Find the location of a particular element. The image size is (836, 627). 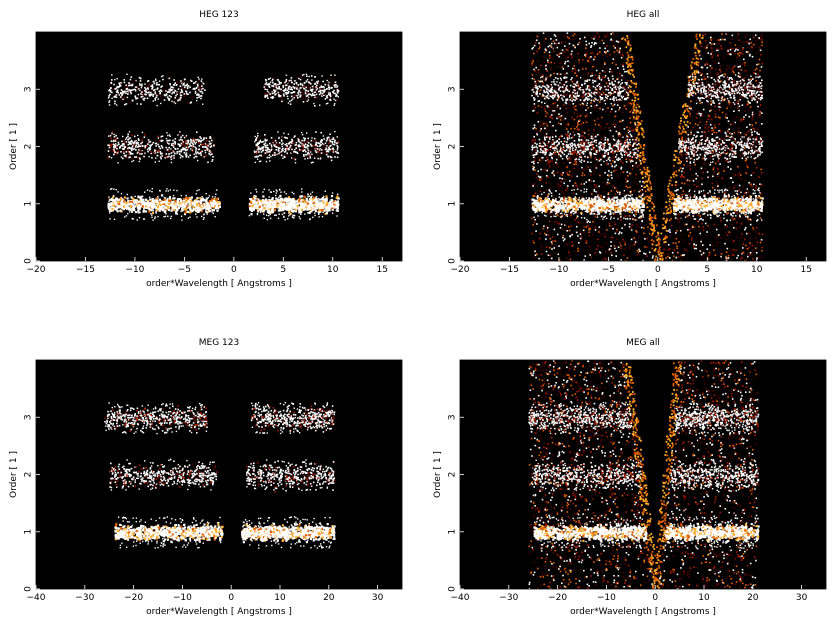

x-tick-label: −15 is located at coordinates (85, 270).